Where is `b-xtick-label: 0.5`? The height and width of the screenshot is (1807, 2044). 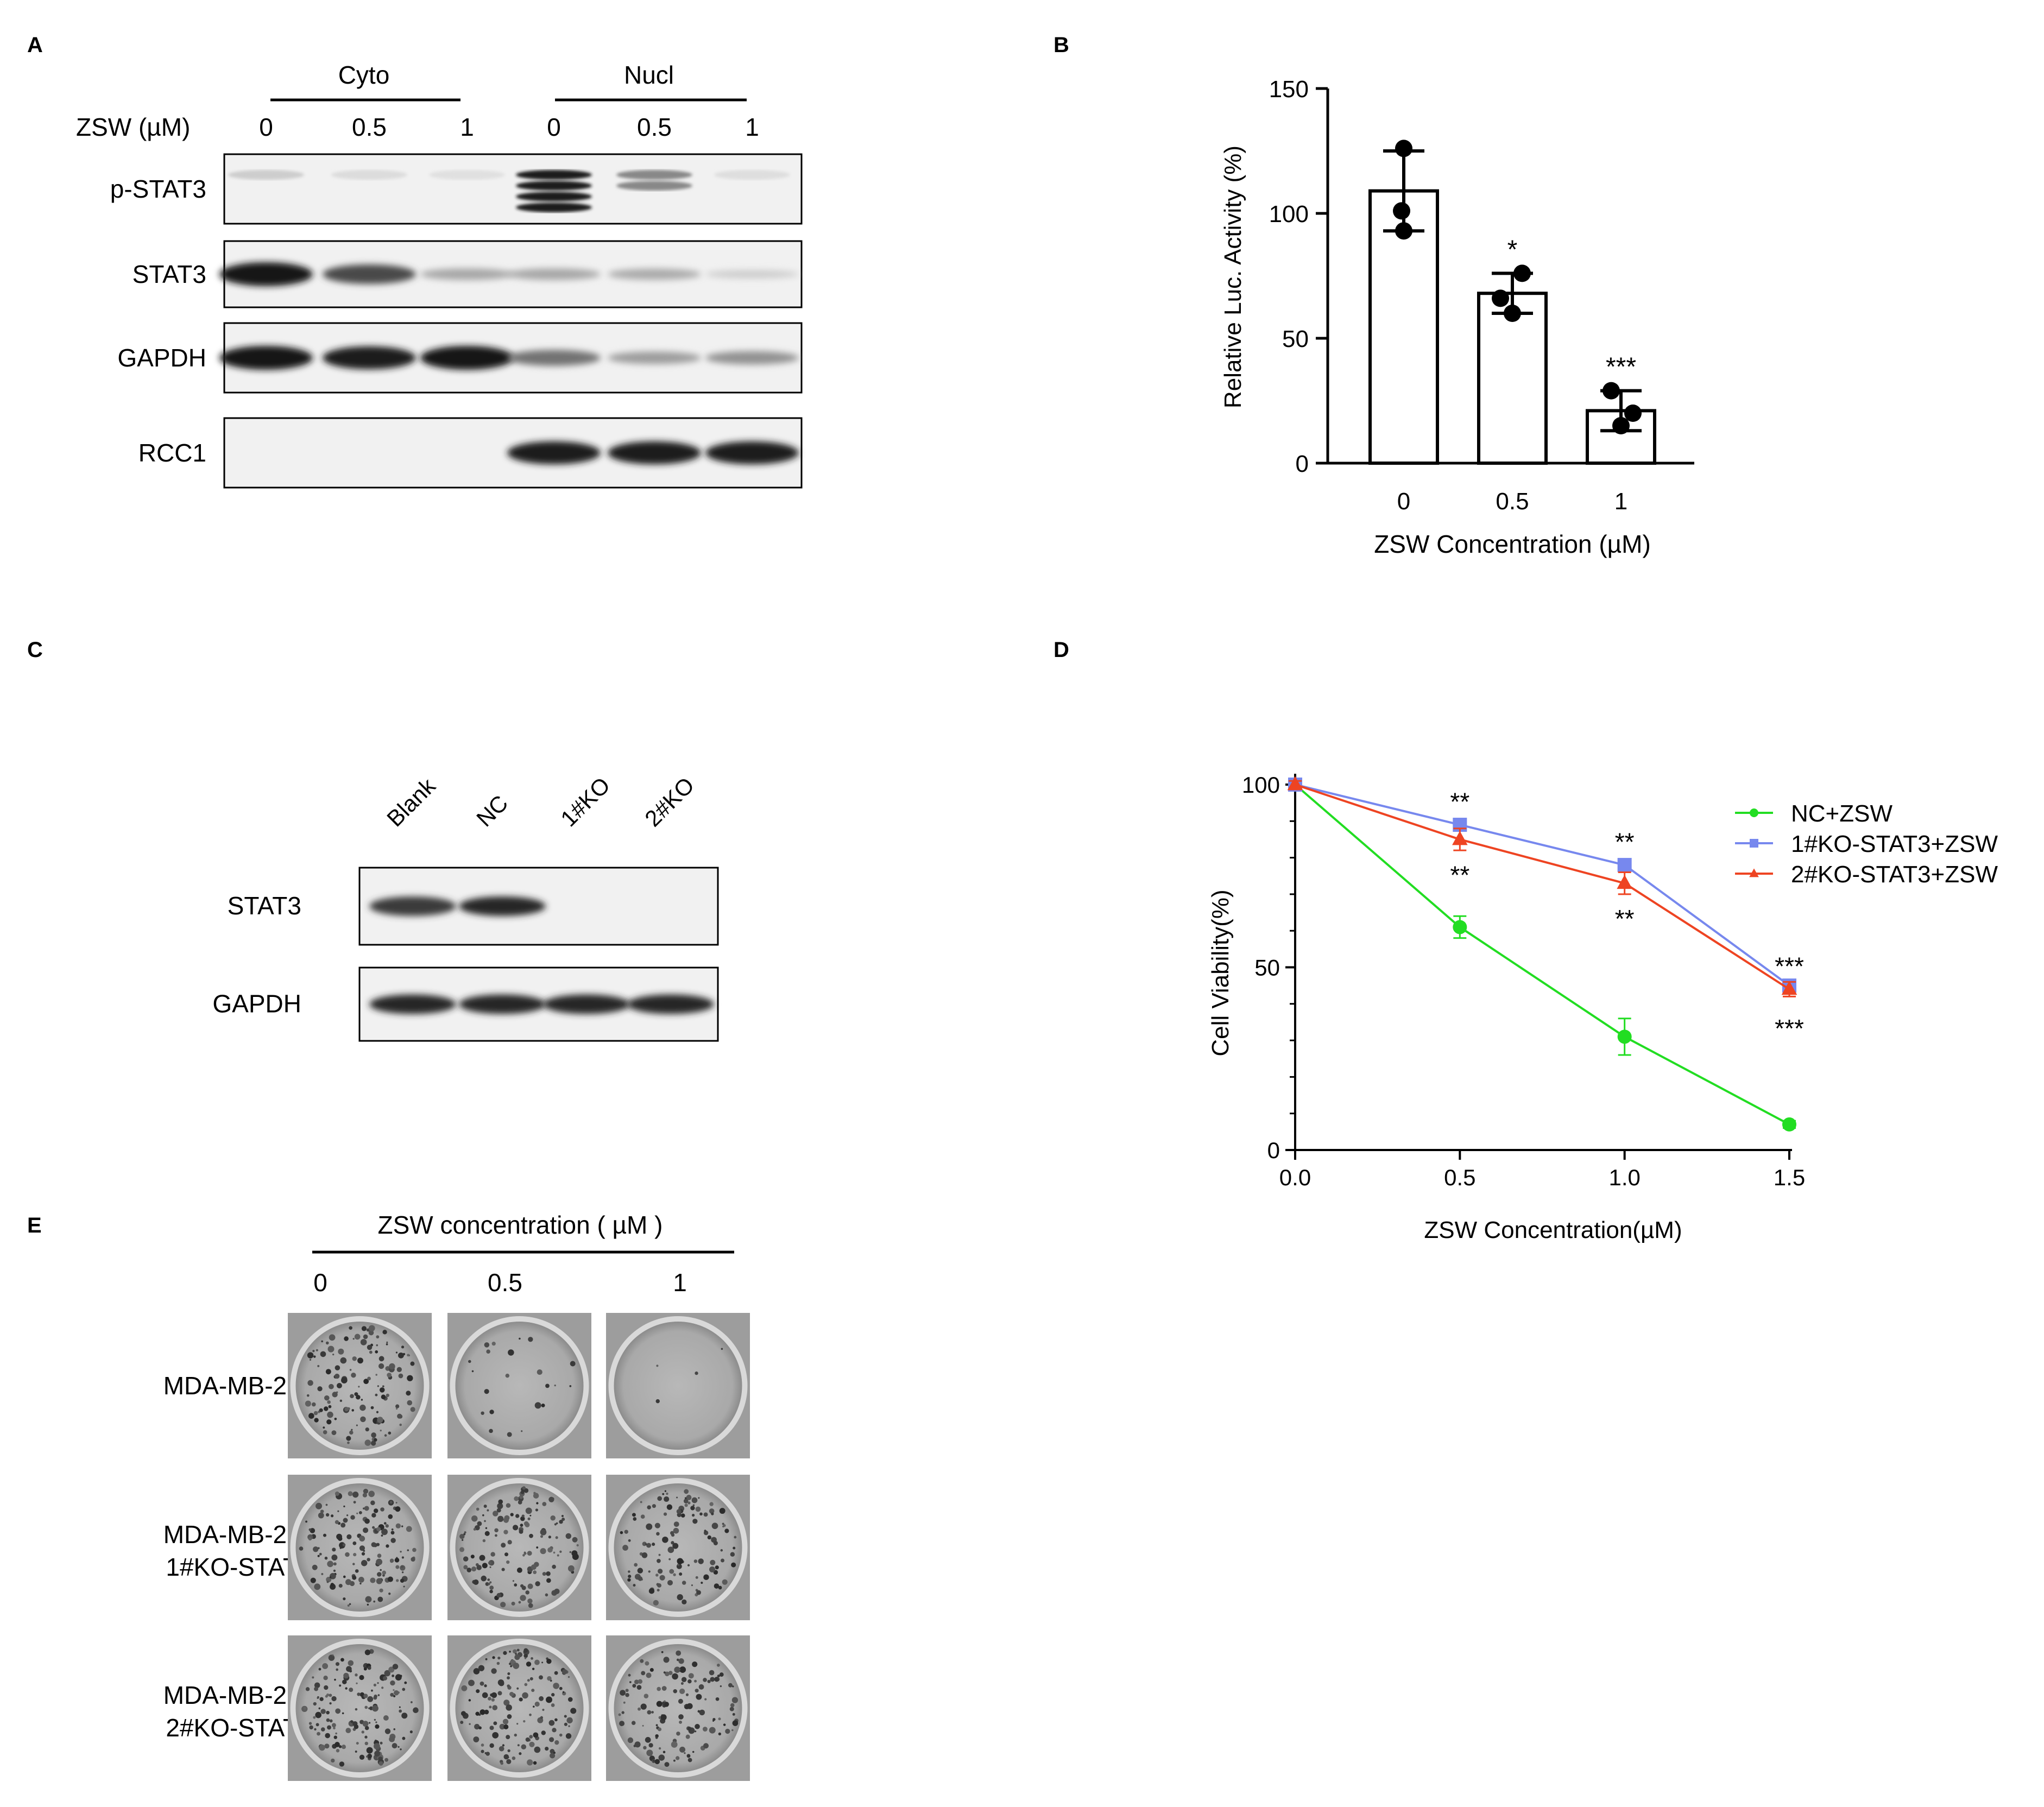 b-xtick-label: 0.5 is located at coordinates (1512, 502).